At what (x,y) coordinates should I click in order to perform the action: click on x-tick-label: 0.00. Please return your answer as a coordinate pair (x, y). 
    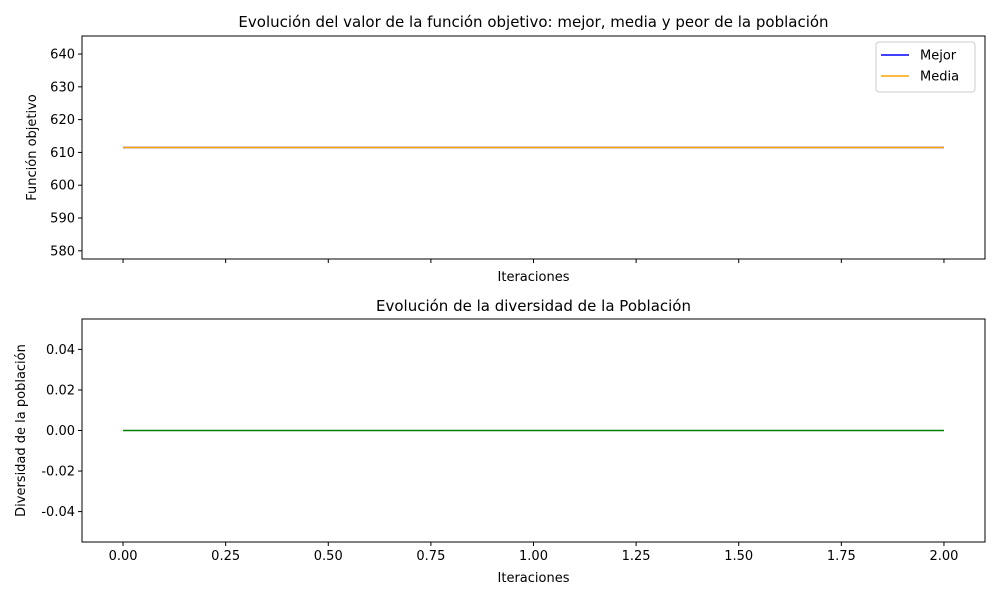
    Looking at the image, I should click on (123, 556).